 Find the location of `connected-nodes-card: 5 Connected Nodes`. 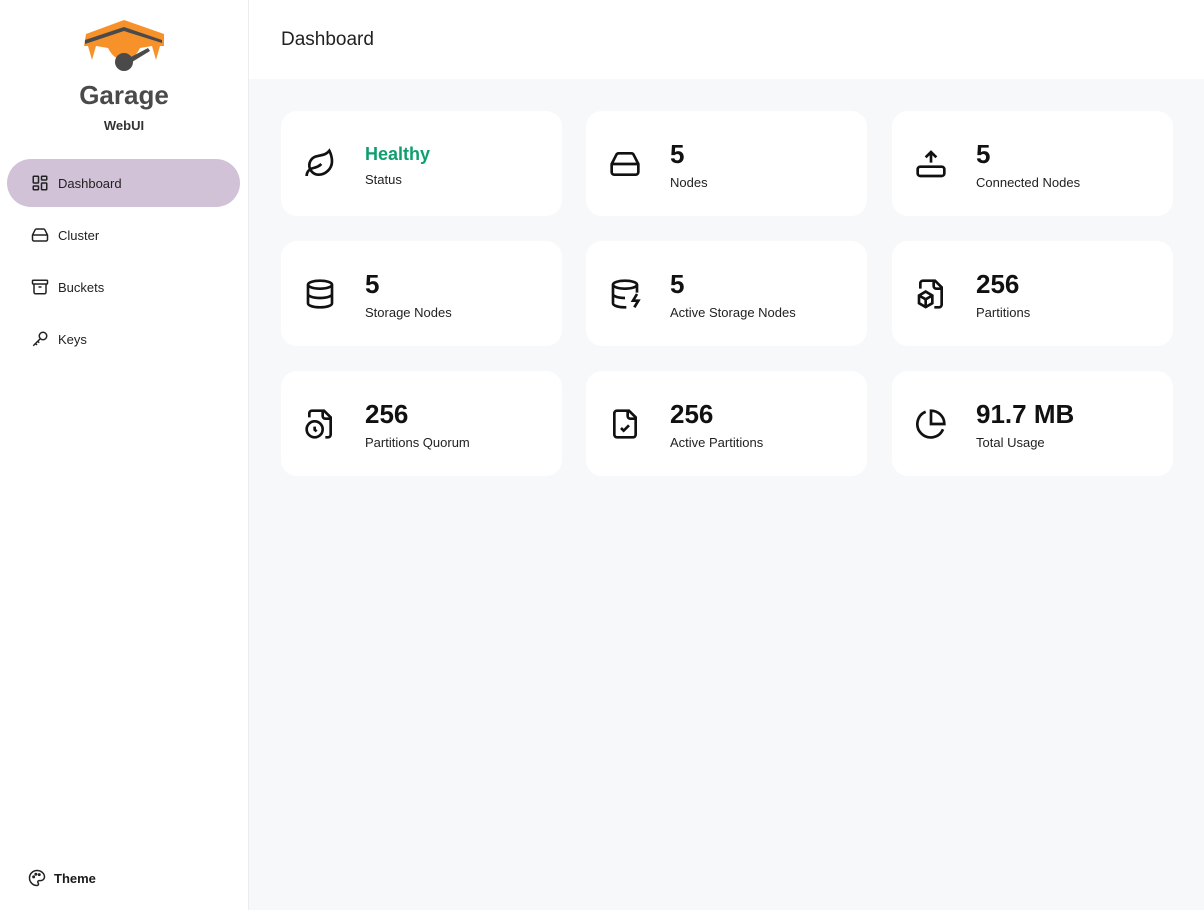

connected-nodes-card: 5 Connected Nodes is located at coordinates (1032, 163).